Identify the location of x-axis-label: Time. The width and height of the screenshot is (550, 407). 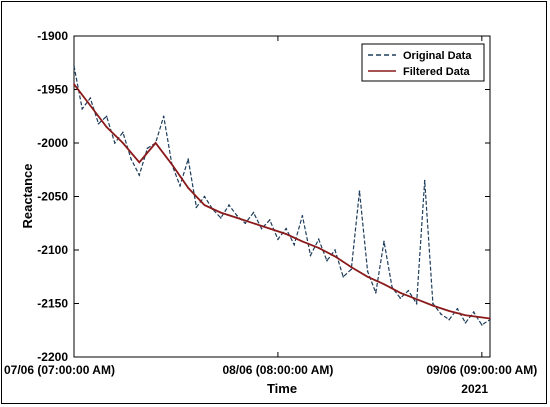
(282, 388).